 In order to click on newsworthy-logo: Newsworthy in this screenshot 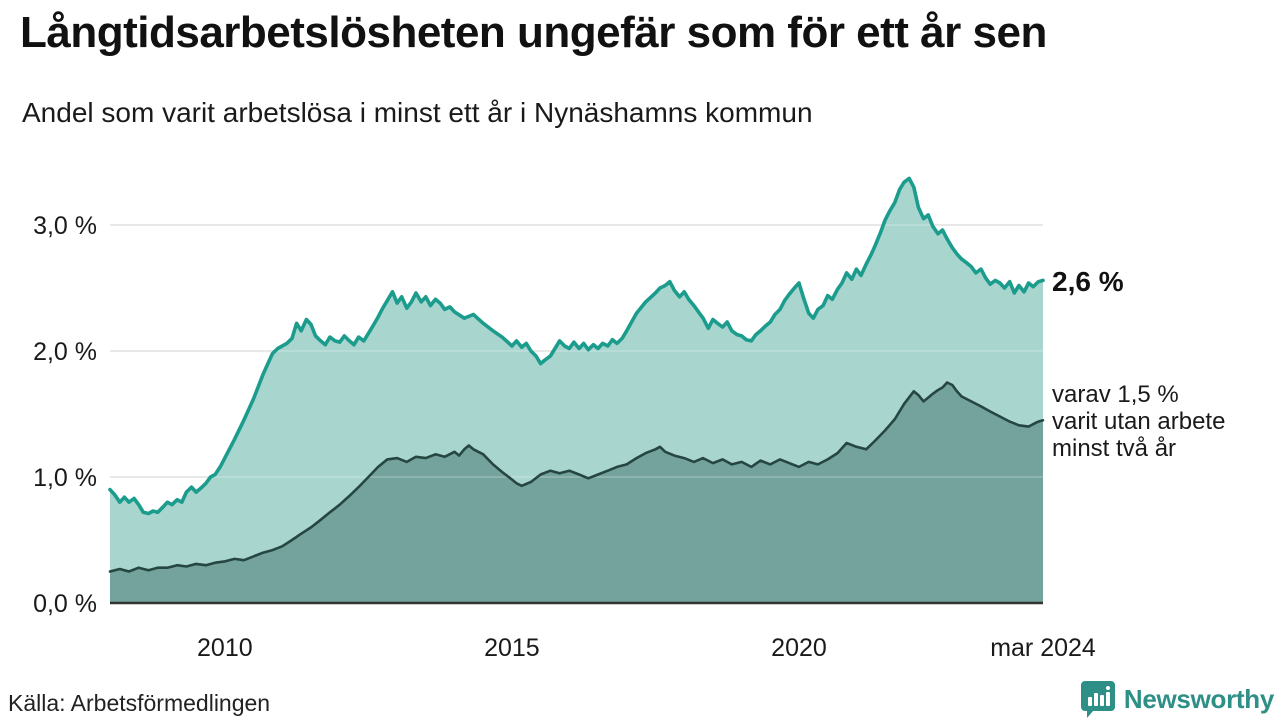, I will do `click(1177, 699)`.